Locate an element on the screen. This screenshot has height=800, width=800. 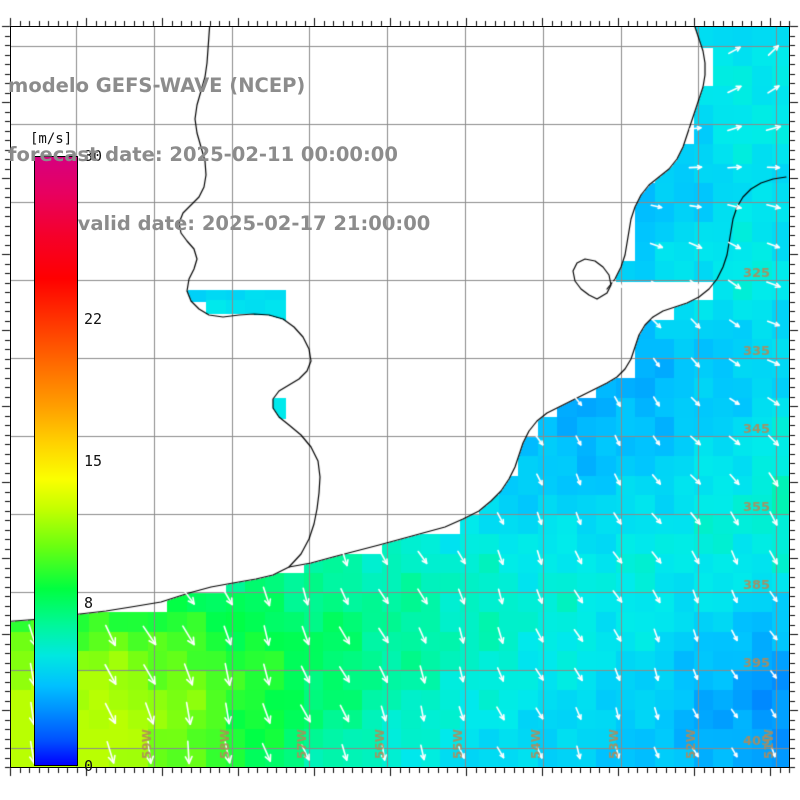
colorbar-unit-label: [m/s] is located at coordinates (51, 139).